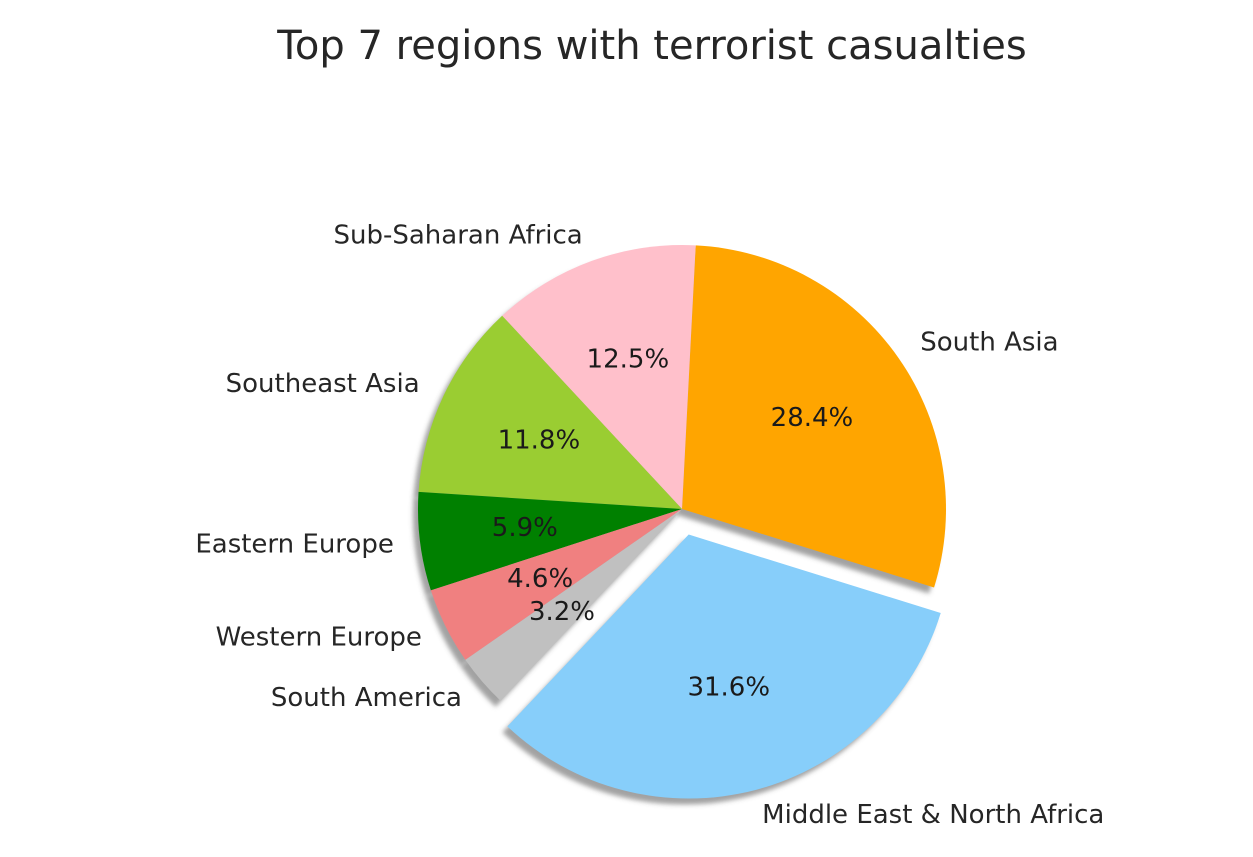 Image resolution: width=1253 pixels, height=857 pixels. I want to click on pie-slice-eastern-europe, so click(550, 541).